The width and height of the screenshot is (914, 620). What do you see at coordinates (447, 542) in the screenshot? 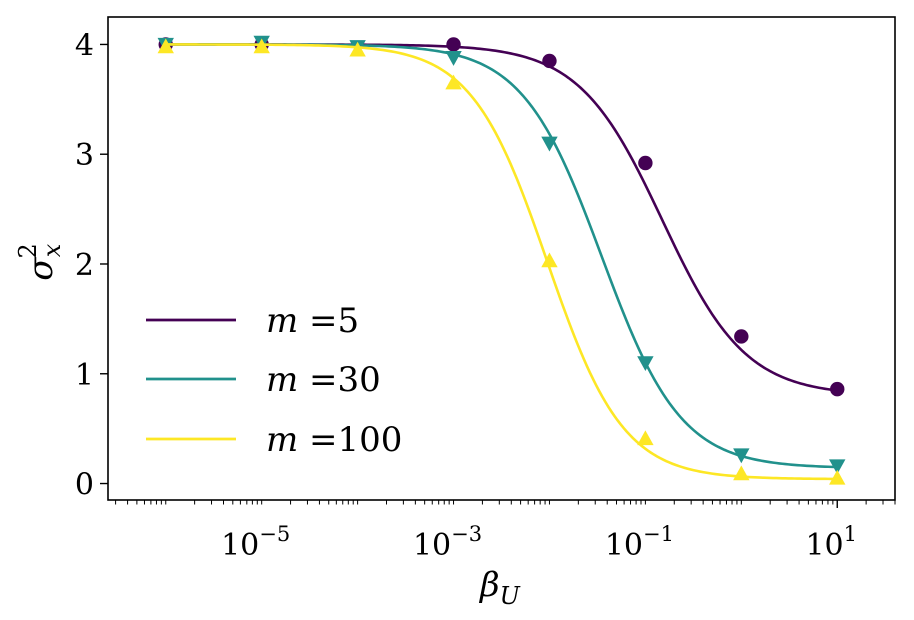
I see `x-tick-label: 10⁻³` at bounding box center [447, 542].